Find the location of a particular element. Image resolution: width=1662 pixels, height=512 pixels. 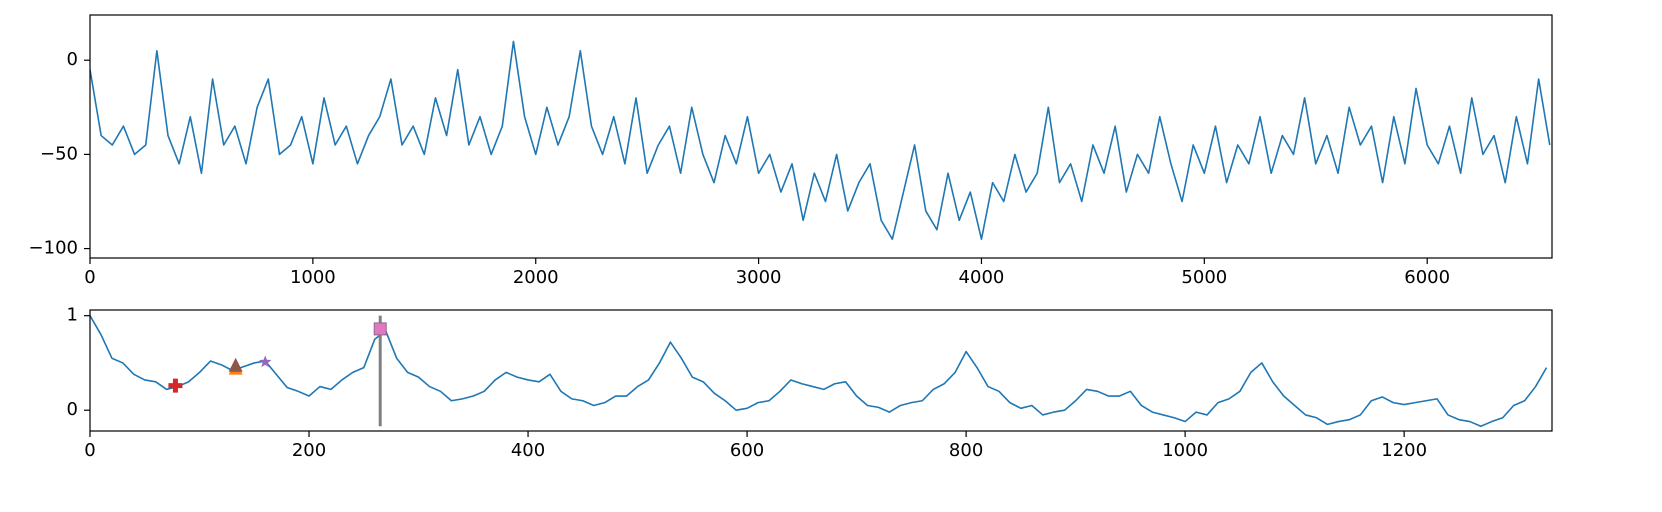

y-tick-label: −100 is located at coordinates (53, 248).